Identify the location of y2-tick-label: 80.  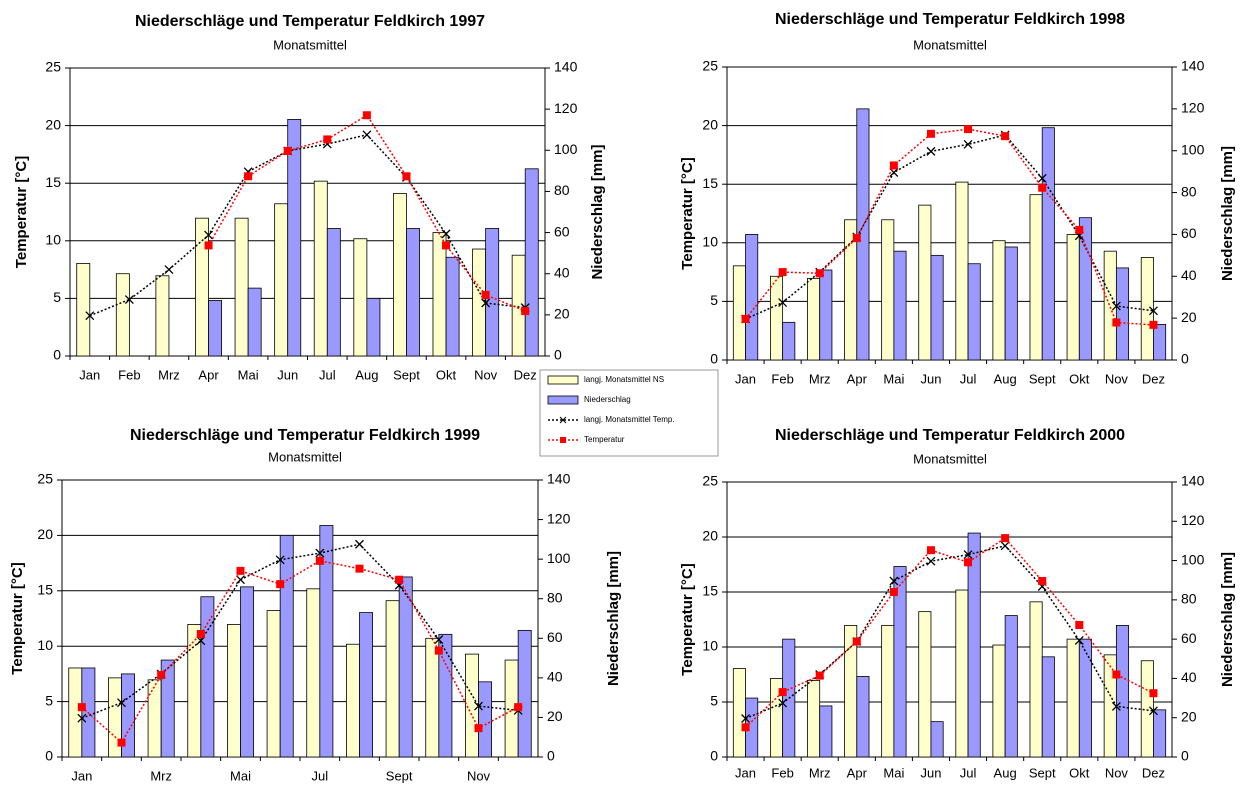
(1189, 191).